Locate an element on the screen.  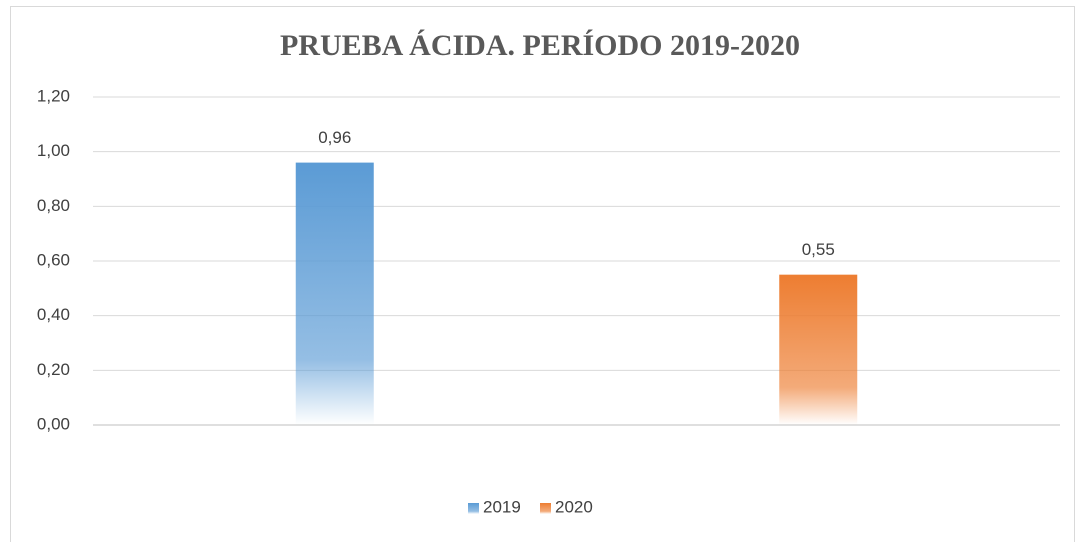
legend-label: 2019 is located at coordinates (502, 506).